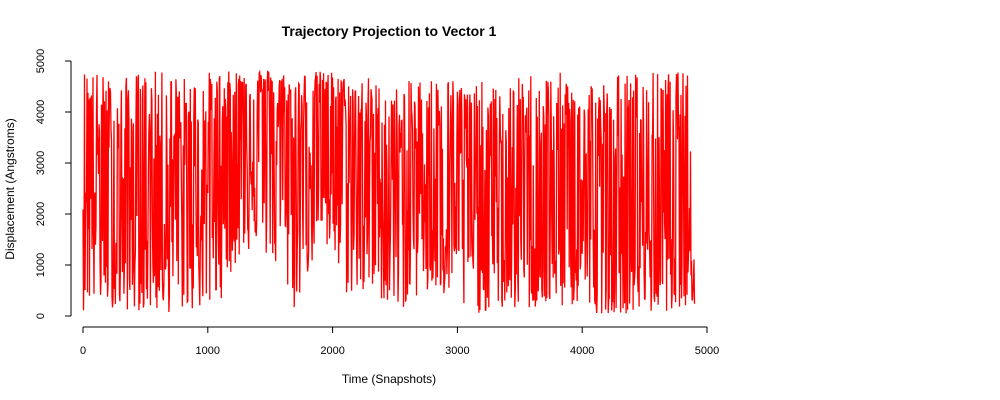 The height and width of the screenshot is (400, 1000). I want to click on y-tick-label: 5000, so click(41, 61).